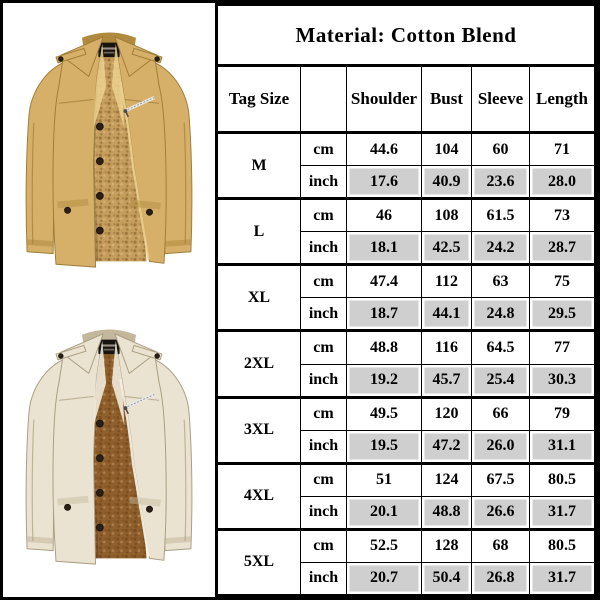 The image size is (600, 600). What do you see at coordinates (562, 281) in the screenshot?
I see `cell-value: 75` at bounding box center [562, 281].